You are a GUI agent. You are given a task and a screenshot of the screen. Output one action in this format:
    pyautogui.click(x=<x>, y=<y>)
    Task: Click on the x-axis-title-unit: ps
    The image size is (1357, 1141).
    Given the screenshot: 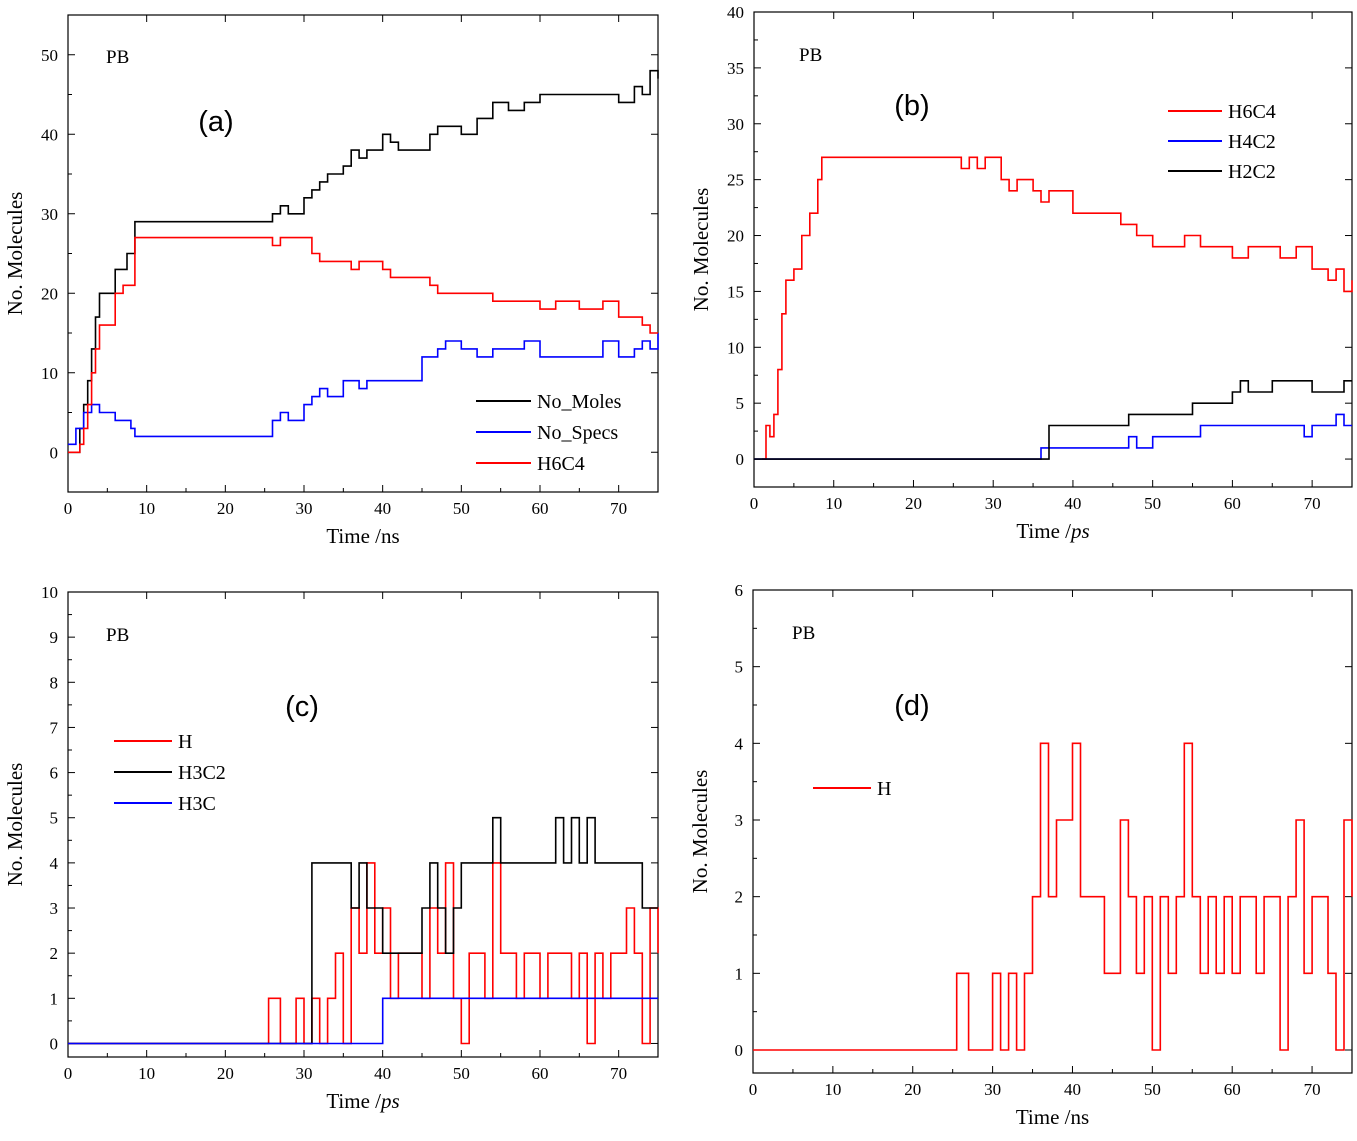 What is the action you would take?
    pyautogui.click(x=1079, y=531)
    